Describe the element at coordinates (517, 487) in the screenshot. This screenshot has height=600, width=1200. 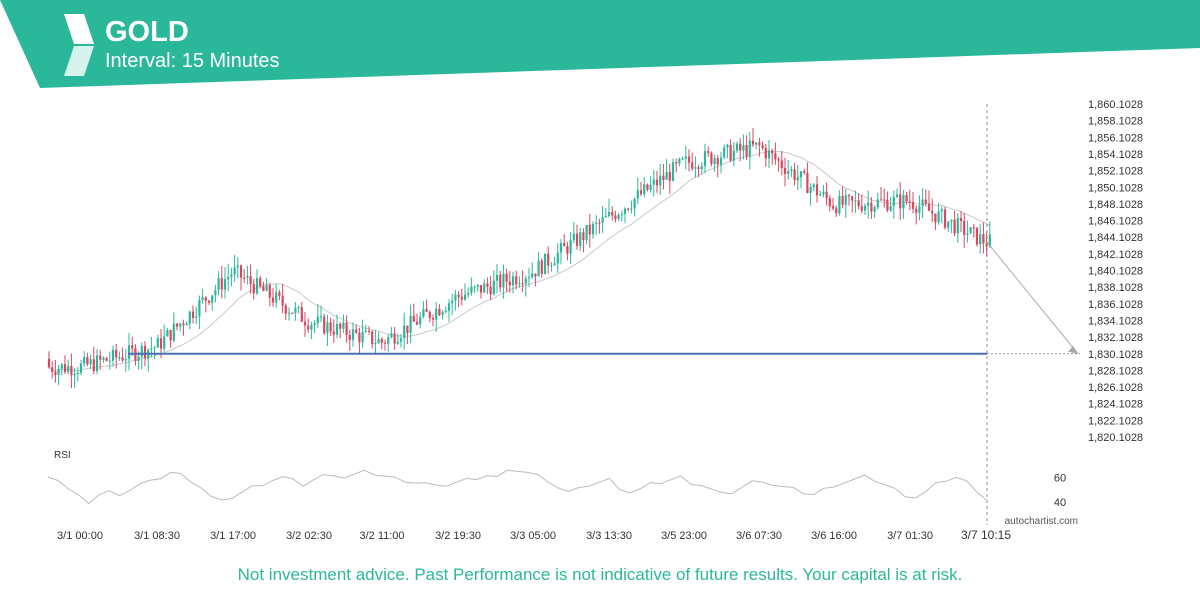
I see `rsi-line` at that location.